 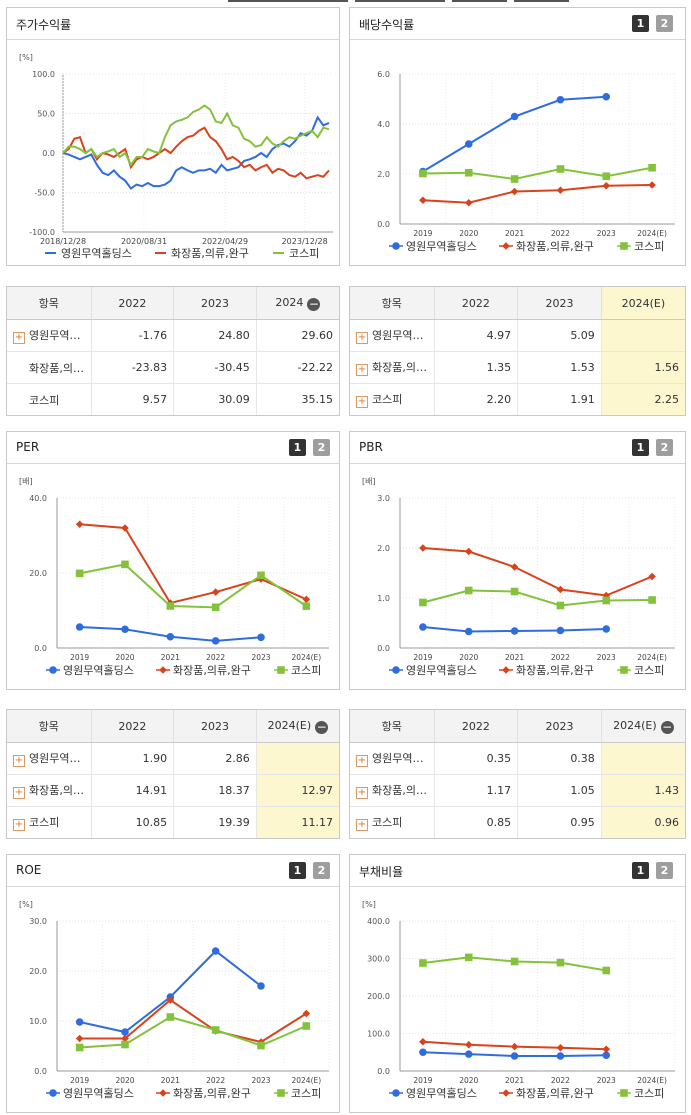 I want to click on column-header: 2024−, so click(x=297, y=303).